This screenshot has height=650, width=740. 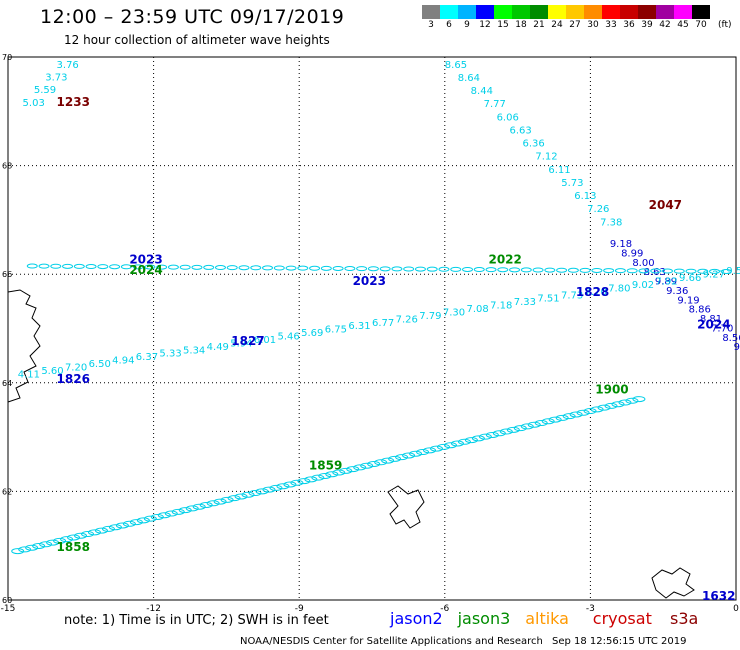 What do you see at coordinates (593, 25) in the screenshot?
I see `color-scale-label: 30` at bounding box center [593, 25].